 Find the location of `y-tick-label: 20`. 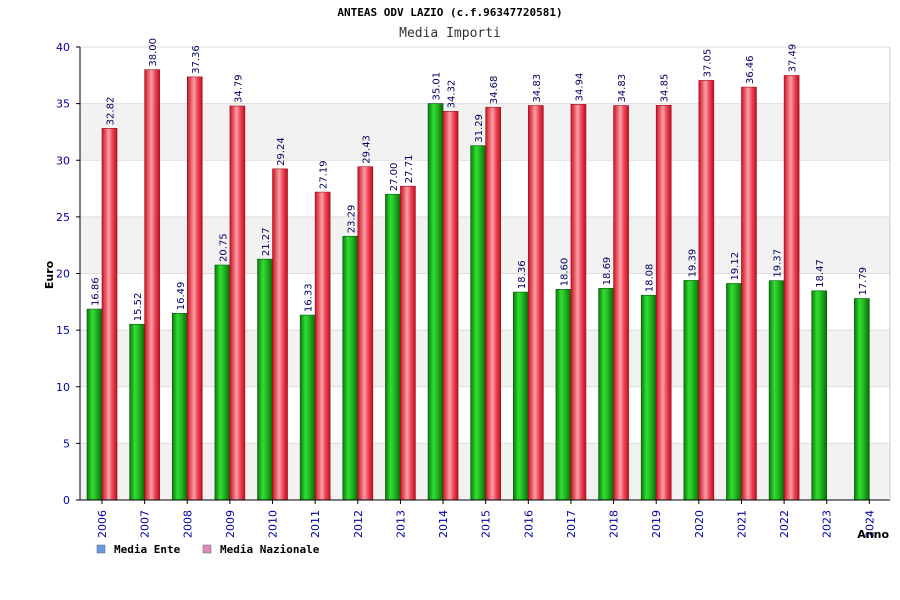

y-tick-label: 20 is located at coordinates (63, 274).